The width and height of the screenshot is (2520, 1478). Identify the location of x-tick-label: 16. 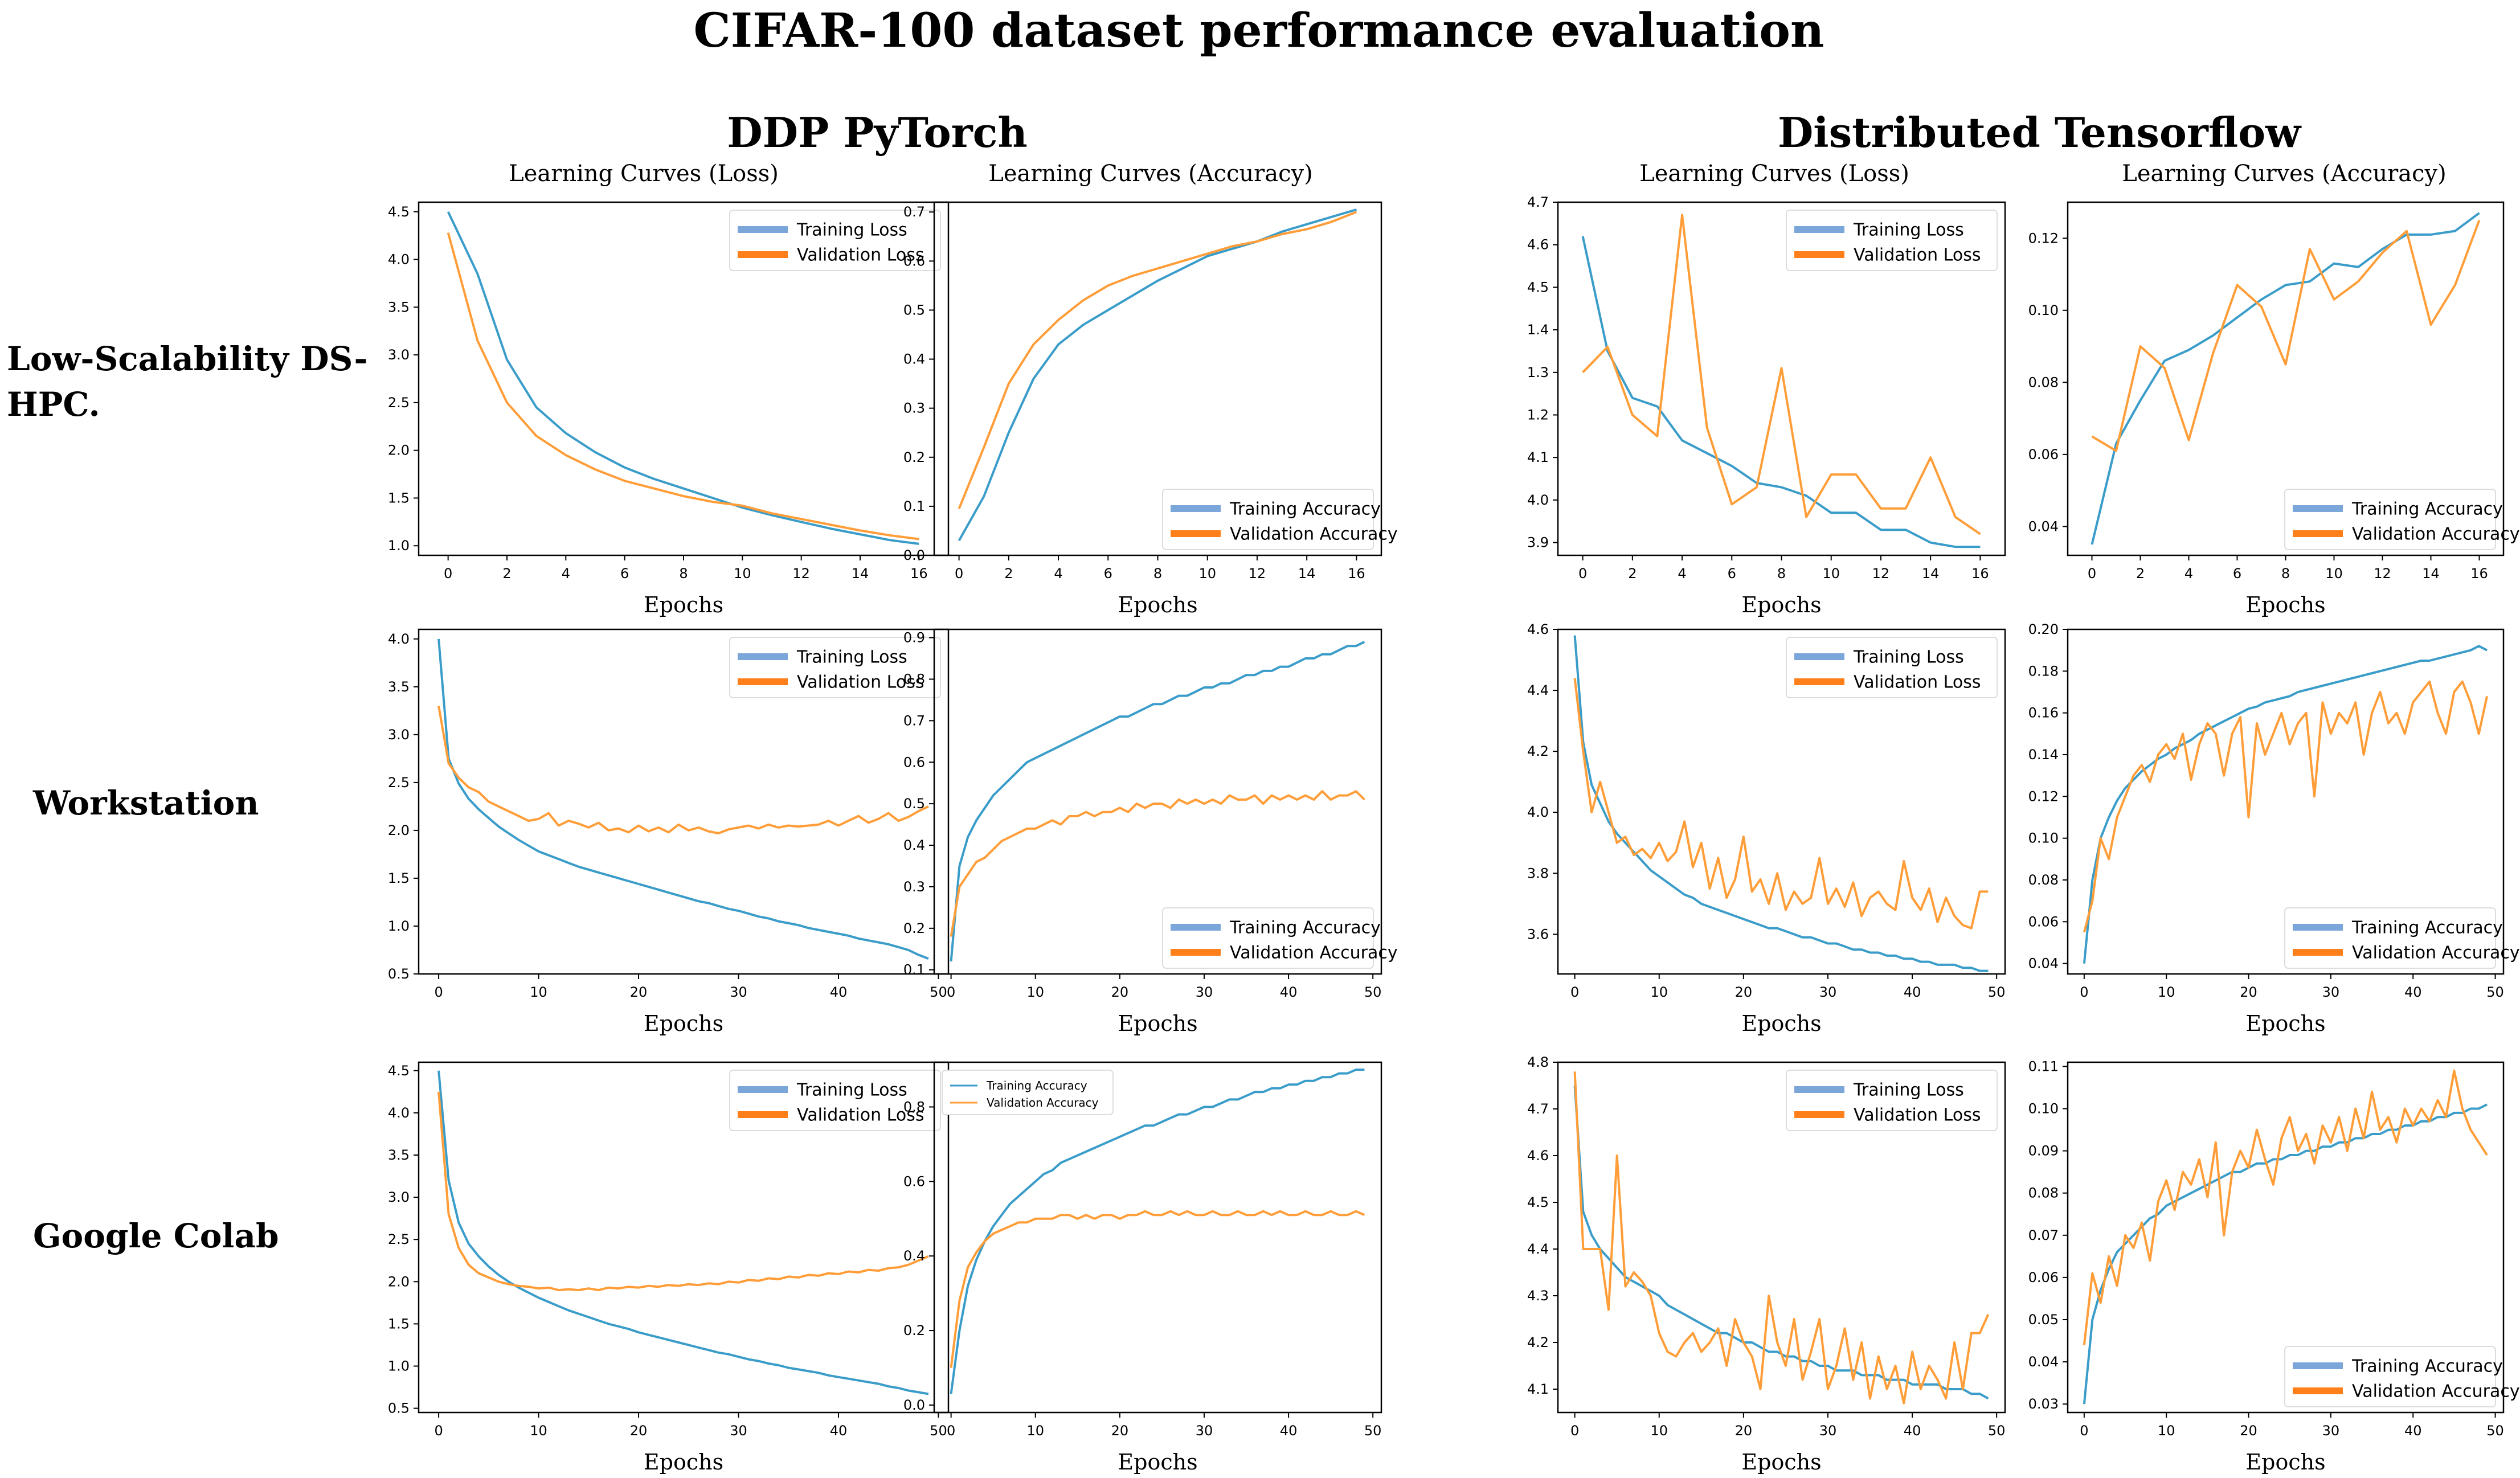
(1980, 574).